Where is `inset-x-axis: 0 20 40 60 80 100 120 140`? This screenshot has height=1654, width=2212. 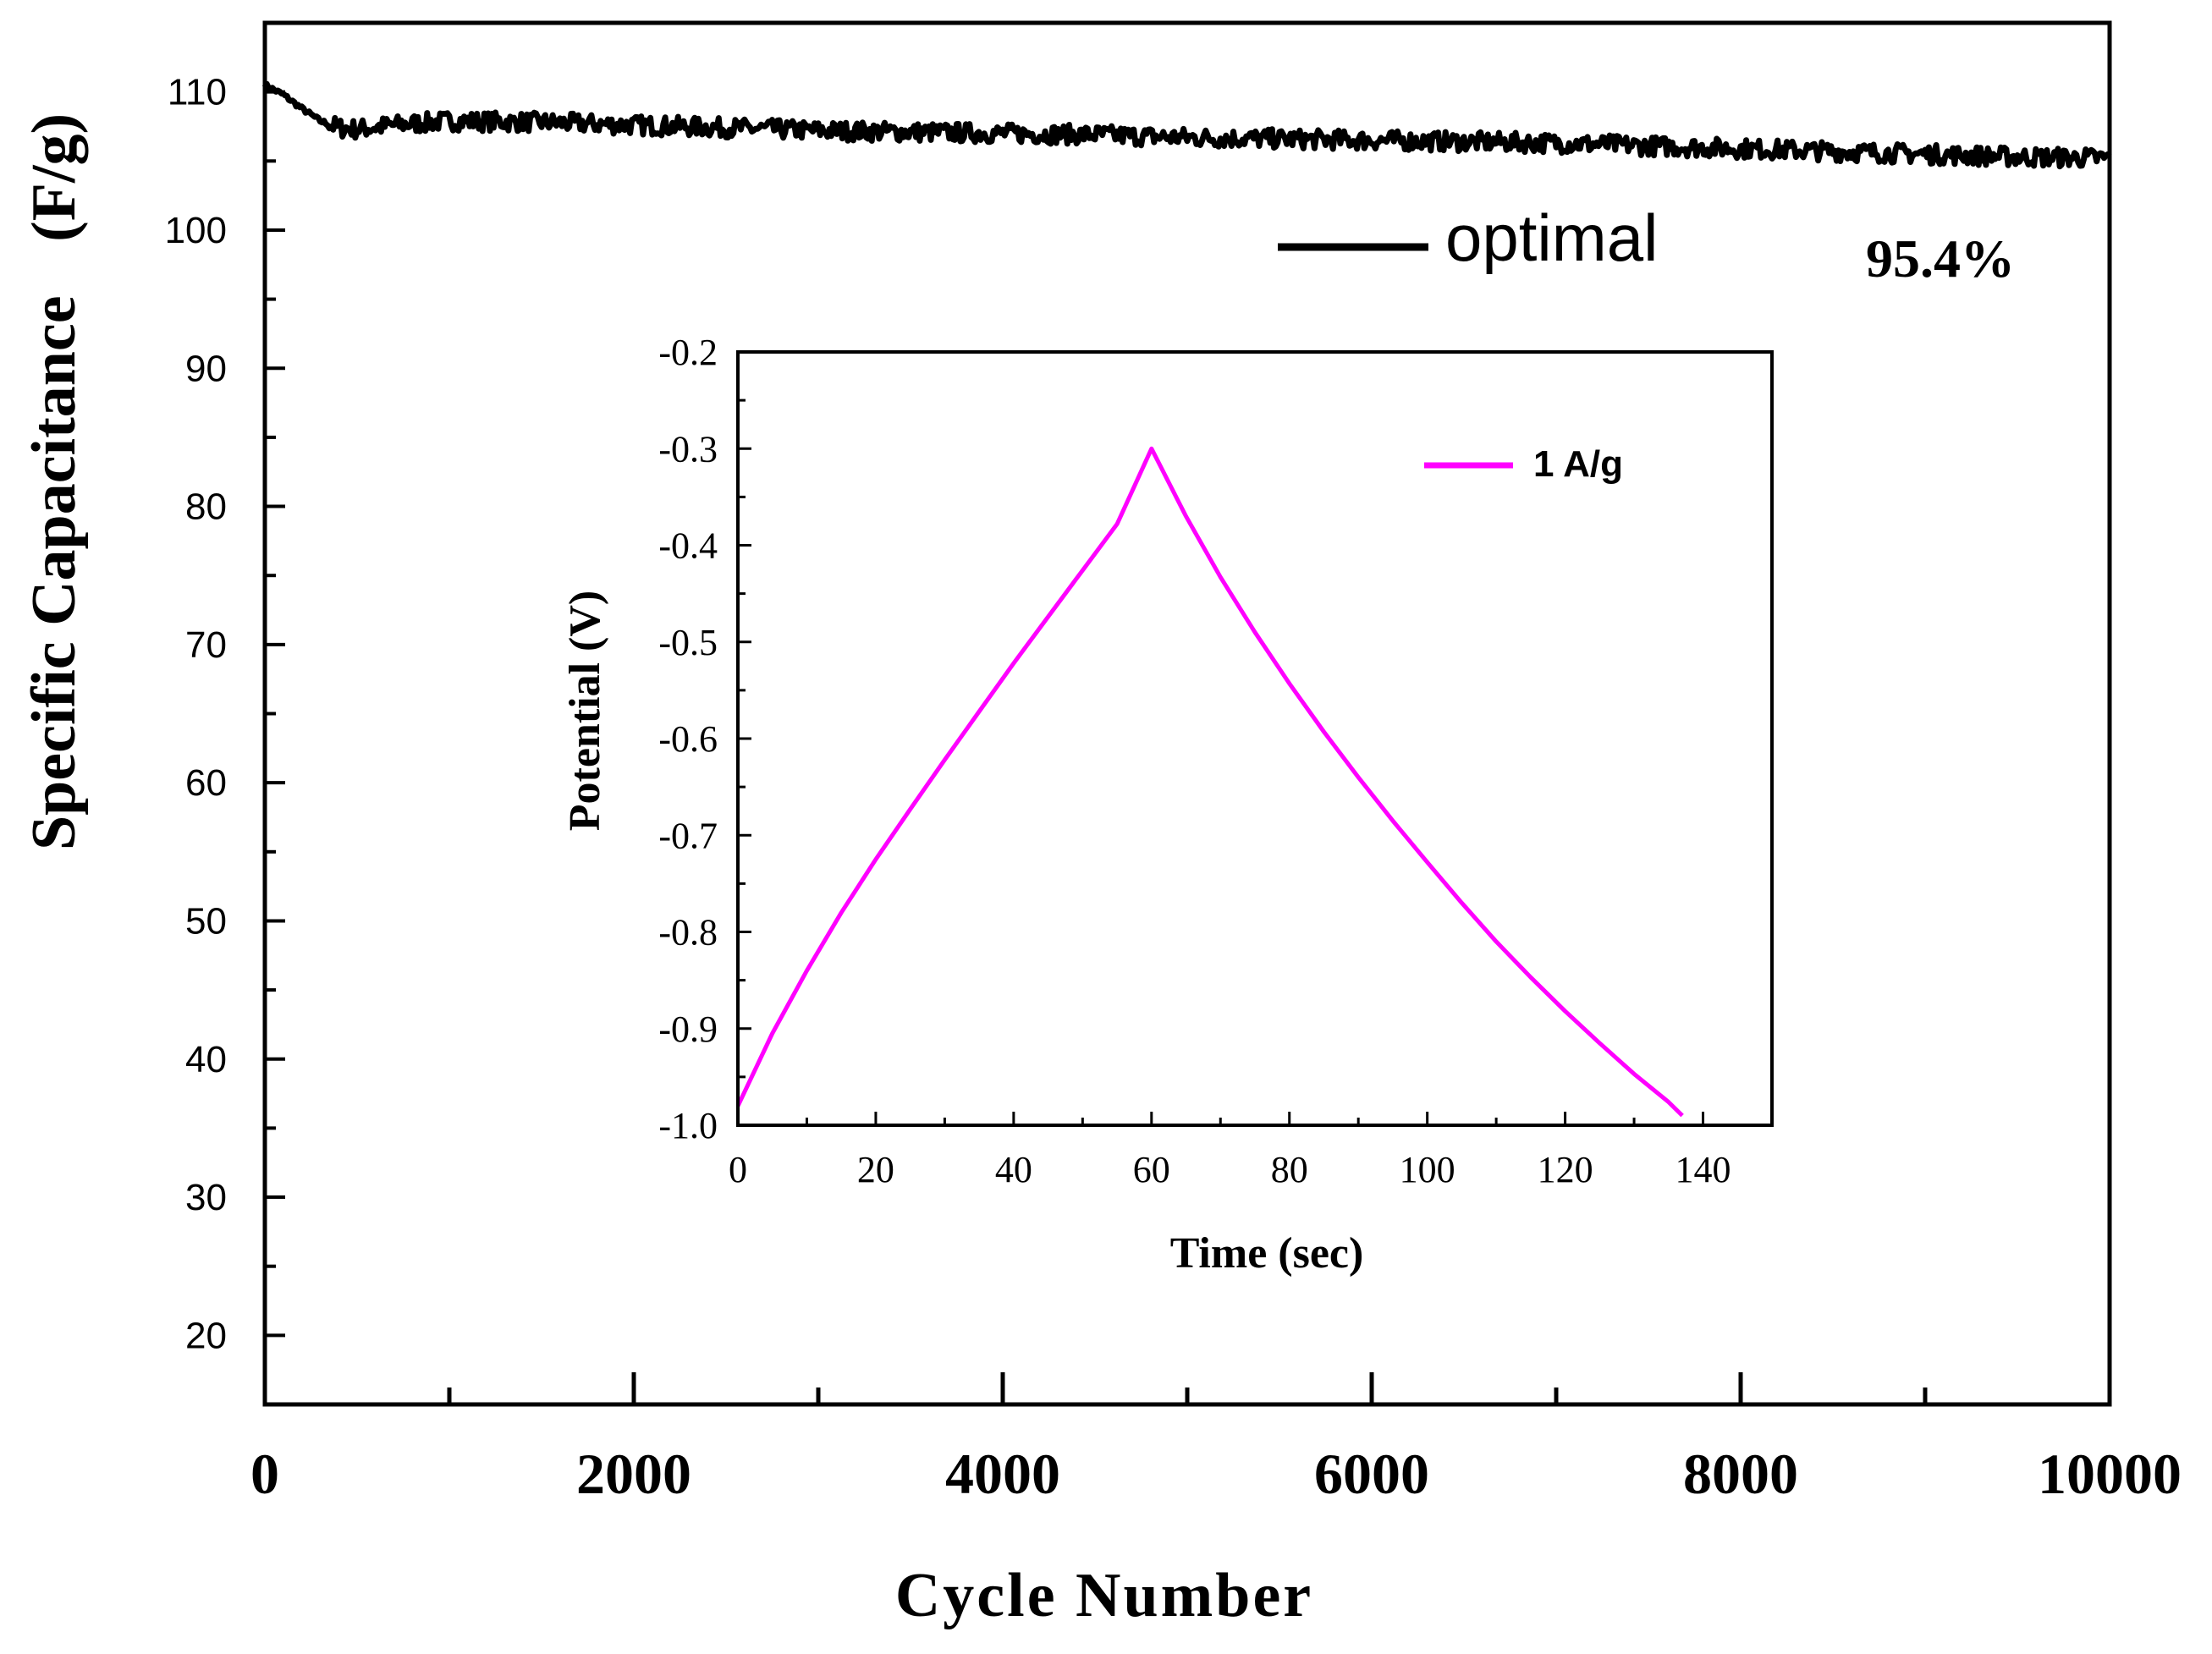
inset-x-axis: 0 20 40 60 80 100 120 140 is located at coordinates (1251, 1151).